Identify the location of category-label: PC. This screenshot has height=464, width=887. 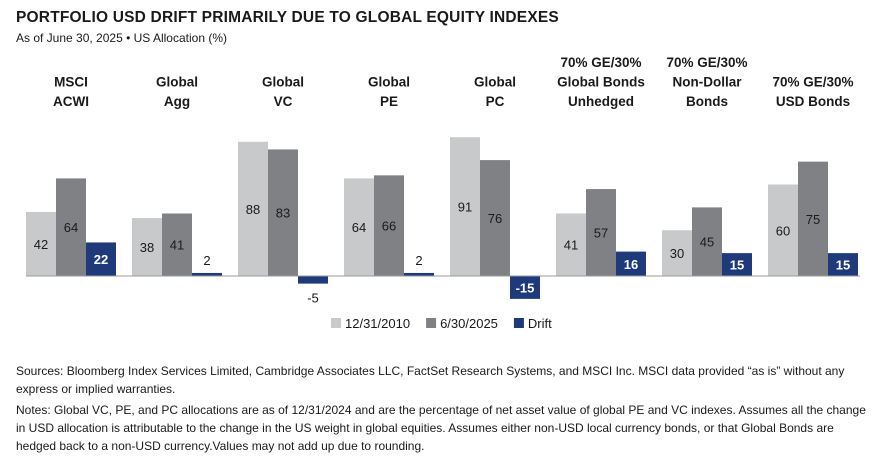
(495, 101).